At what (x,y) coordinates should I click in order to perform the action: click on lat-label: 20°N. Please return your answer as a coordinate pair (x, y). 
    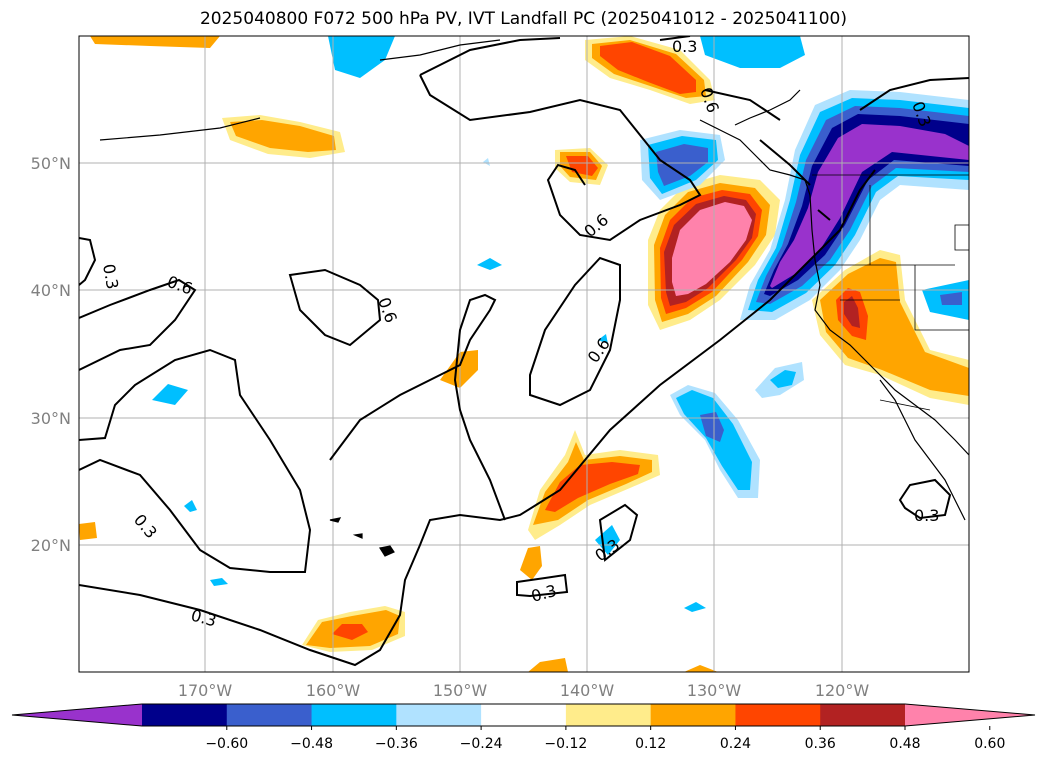
    Looking at the image, I should click on (51, 545).